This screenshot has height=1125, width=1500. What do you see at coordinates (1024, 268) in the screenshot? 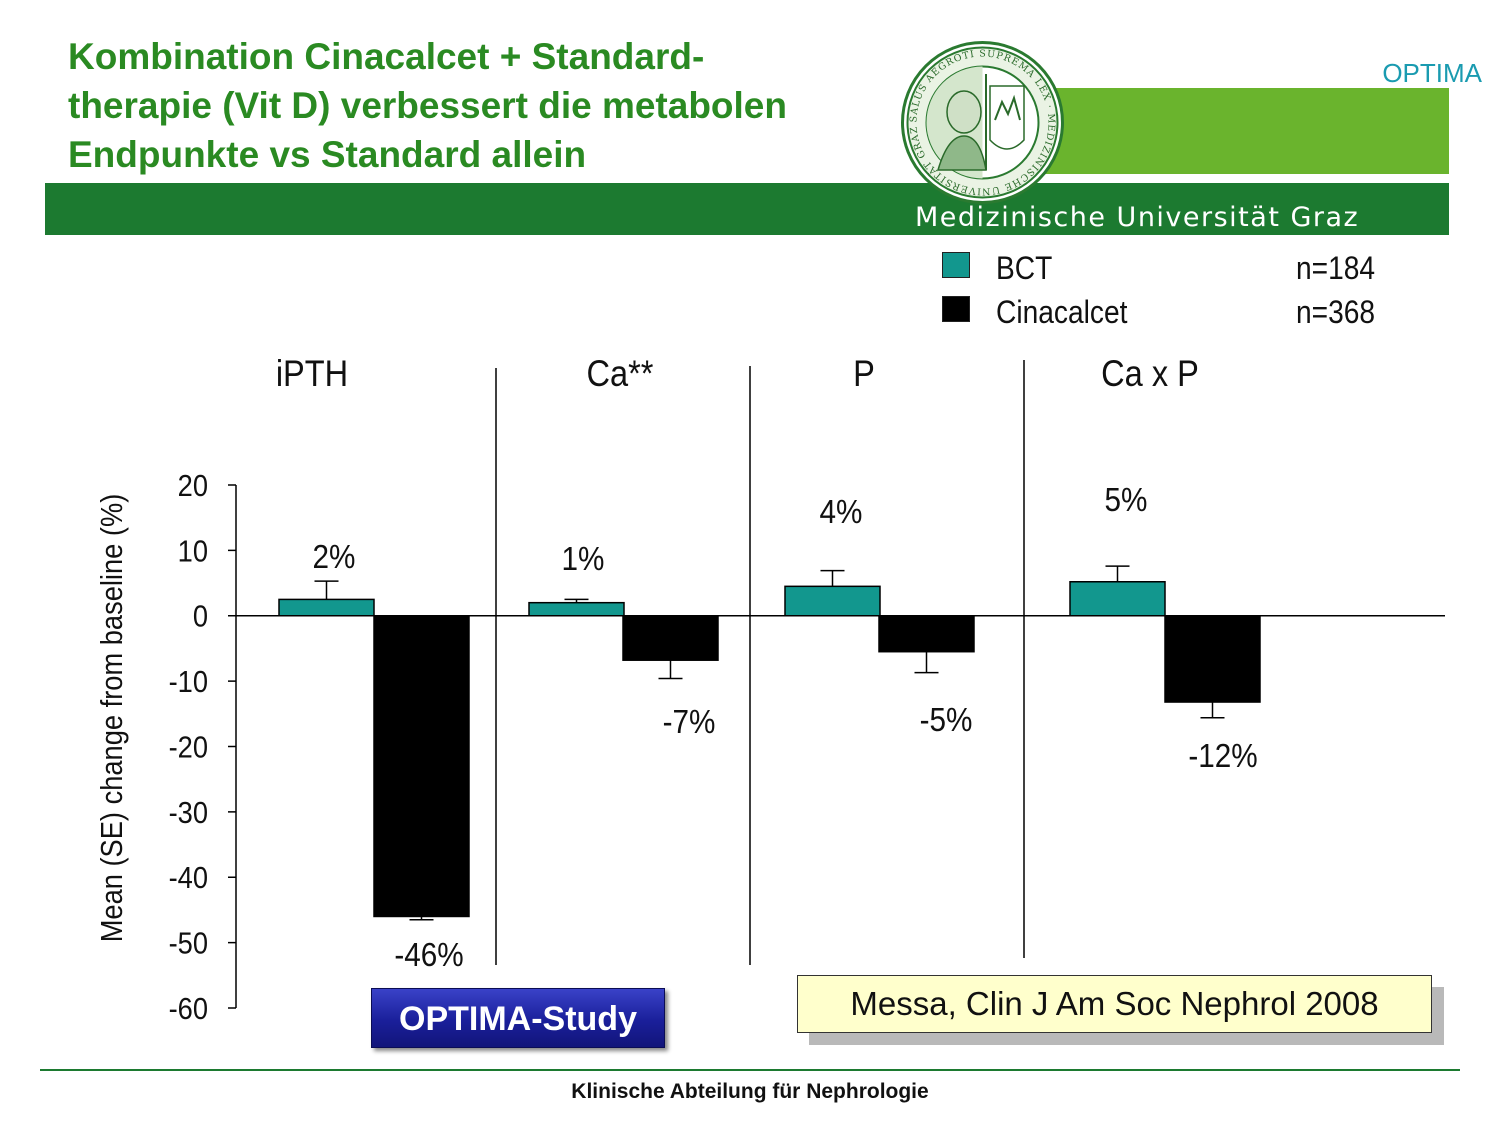
I see `legend-label-bct: BCT` at bounding box center [1024, 268].